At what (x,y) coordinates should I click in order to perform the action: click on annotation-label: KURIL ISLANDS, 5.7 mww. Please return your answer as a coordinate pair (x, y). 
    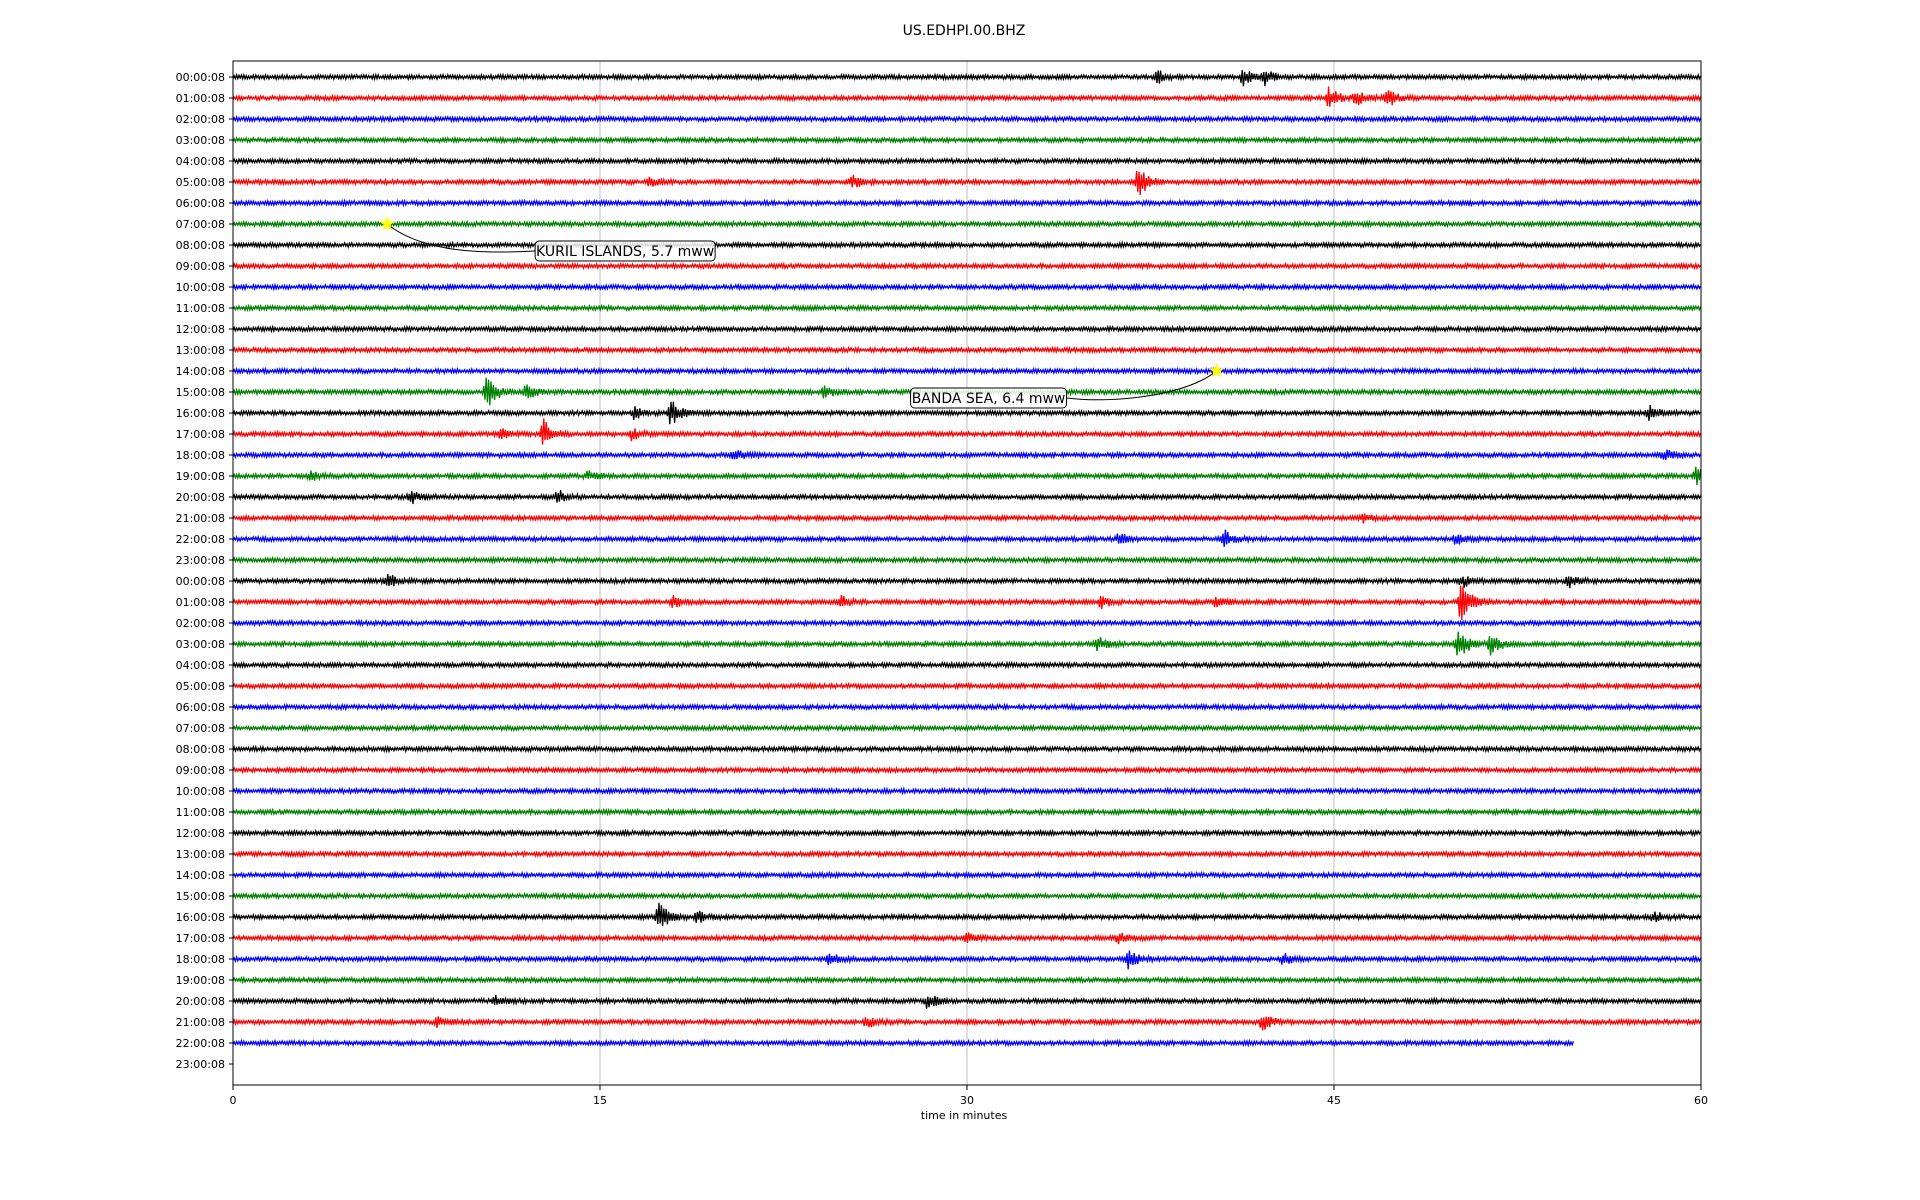
    Looking at the image, I should click on (625, 252).